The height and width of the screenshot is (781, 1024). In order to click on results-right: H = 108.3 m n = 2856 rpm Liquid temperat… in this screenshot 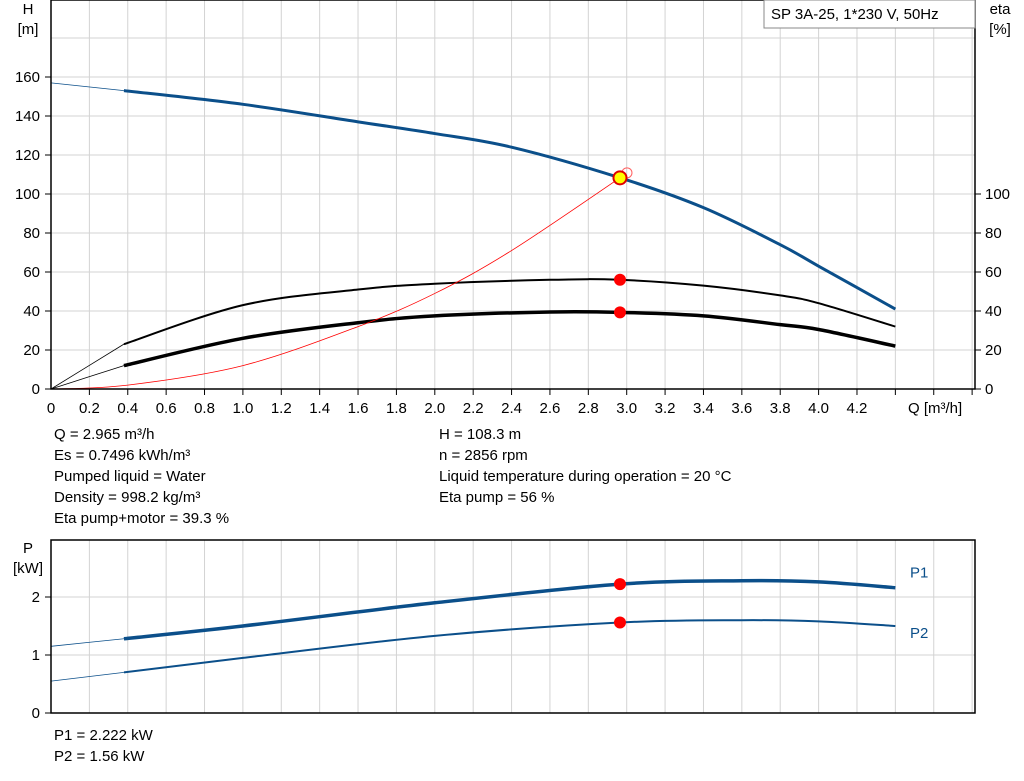, I will do `click(585, 466)`.